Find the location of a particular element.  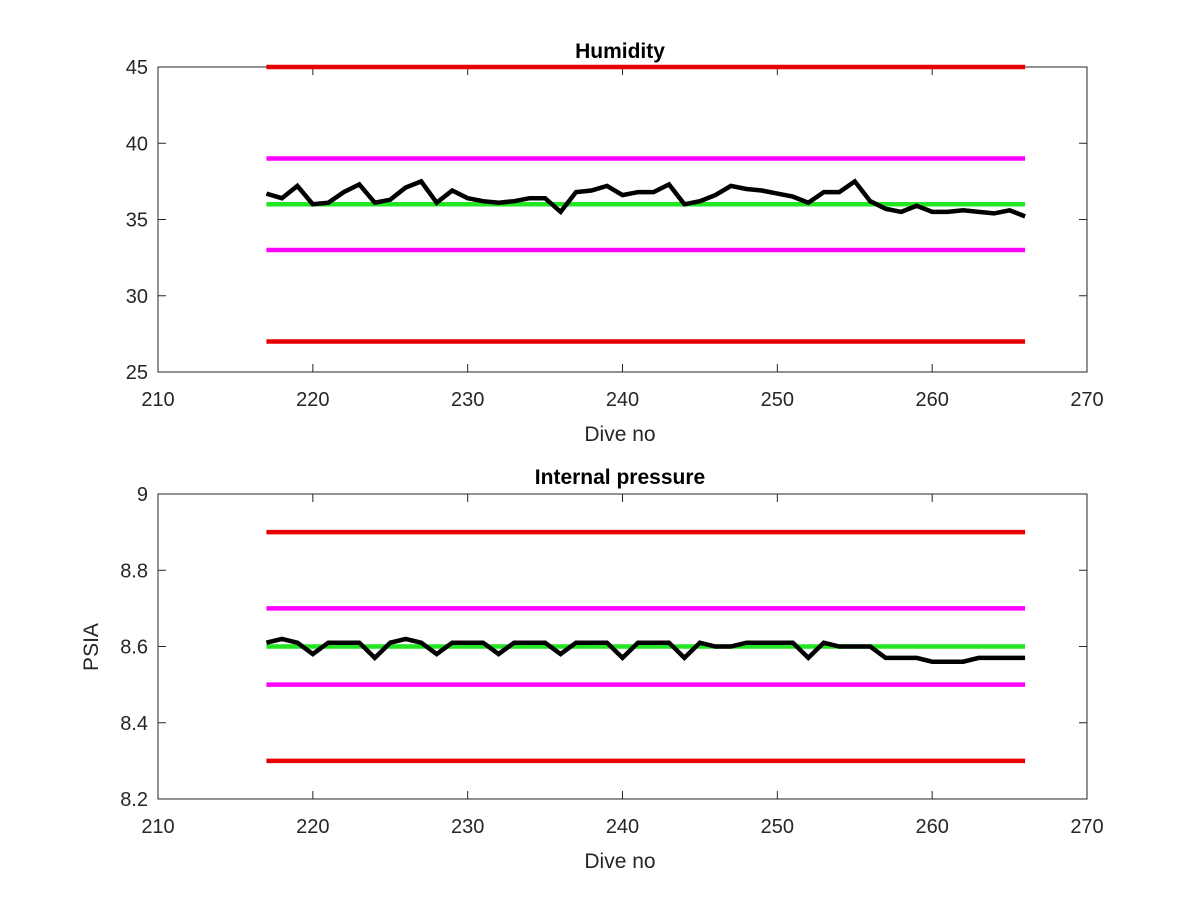

humidity-x-tick-label: 260 is located at coordinates (931, 400).